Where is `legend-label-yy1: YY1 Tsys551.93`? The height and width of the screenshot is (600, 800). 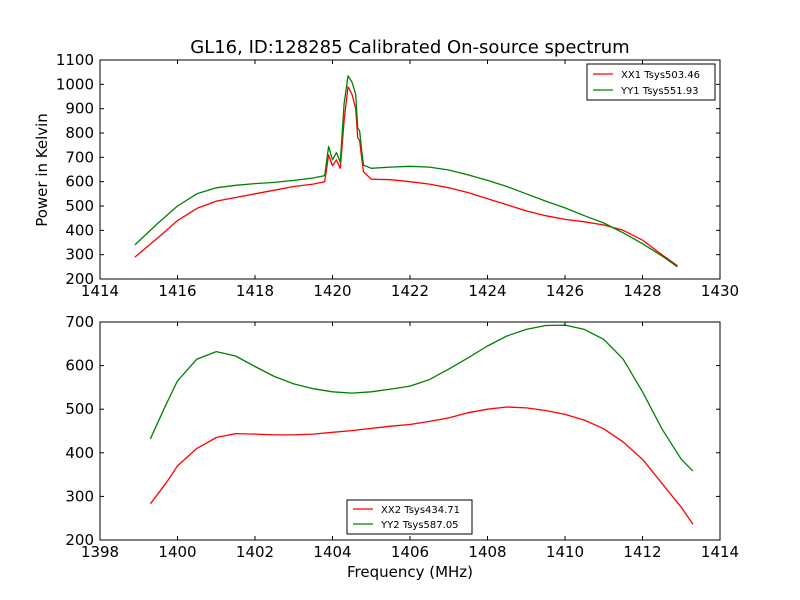
legend-label-yy1: YY1 Tsys551.93 is located at coordinates (659, 91).